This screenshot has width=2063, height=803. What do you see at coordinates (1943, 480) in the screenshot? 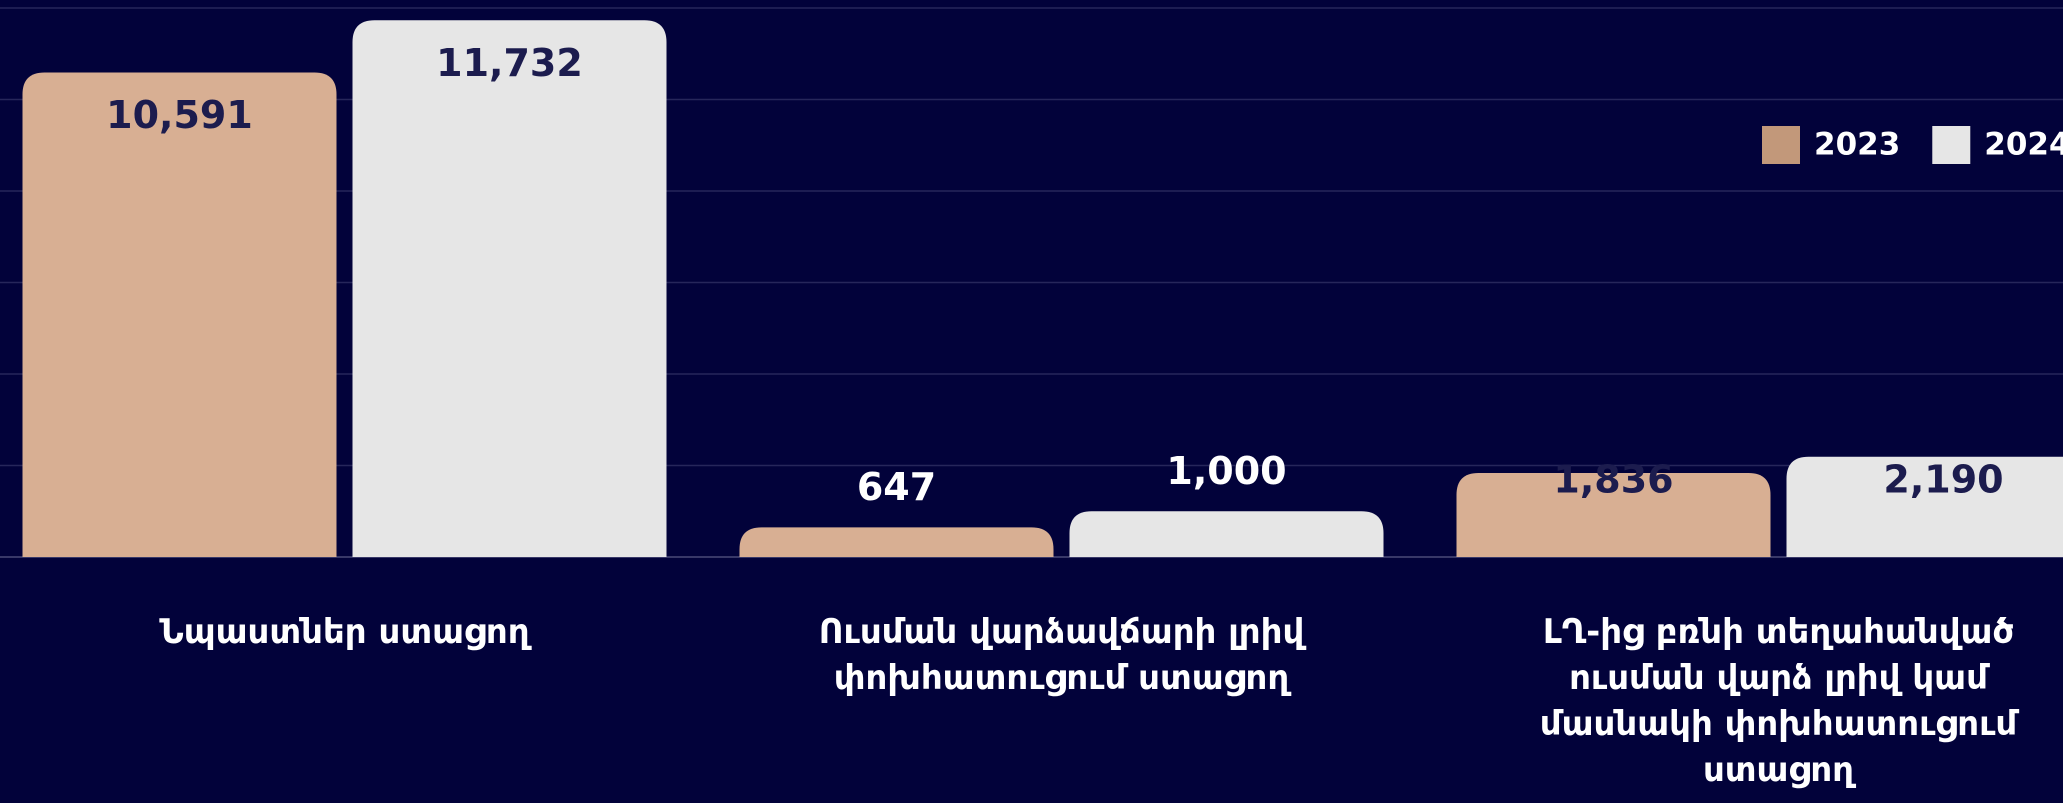
I see `value-label: 2,190` at bounding box center [1943, 480].